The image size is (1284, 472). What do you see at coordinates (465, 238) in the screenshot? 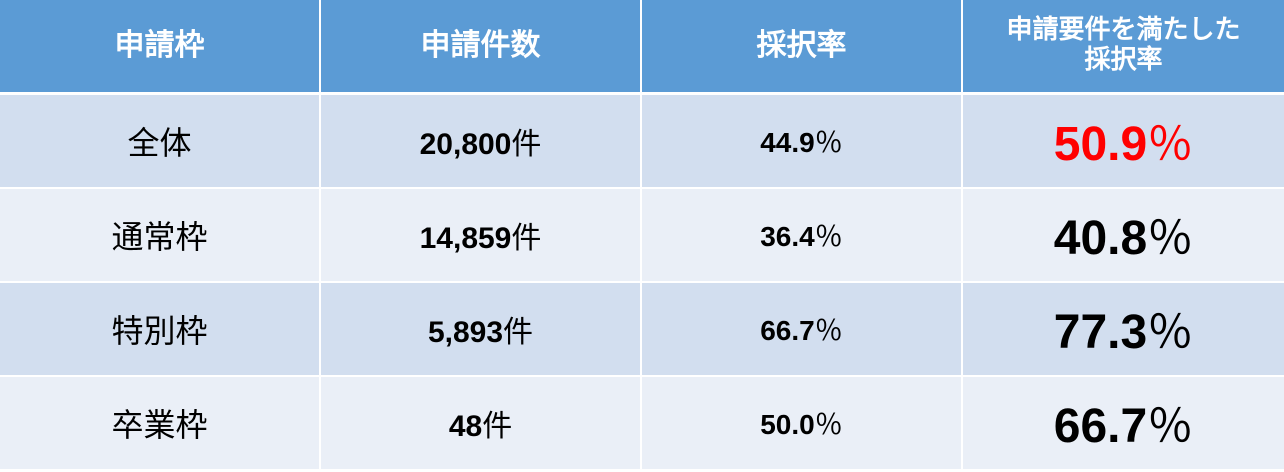
I see `count-value: 14,859` at bounding box center [465, 238].